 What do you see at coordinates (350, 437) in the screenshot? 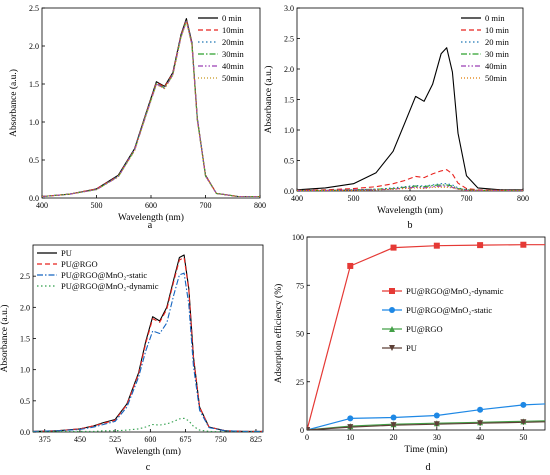
I see `x-tick-label: 10` at bounding box center [350, 437].